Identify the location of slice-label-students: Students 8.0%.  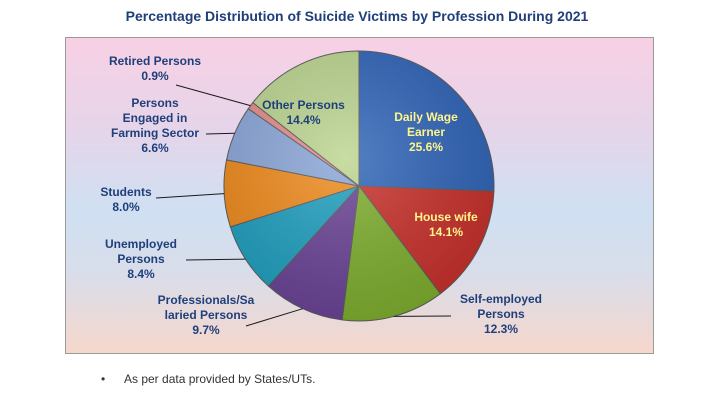
(126, 199).